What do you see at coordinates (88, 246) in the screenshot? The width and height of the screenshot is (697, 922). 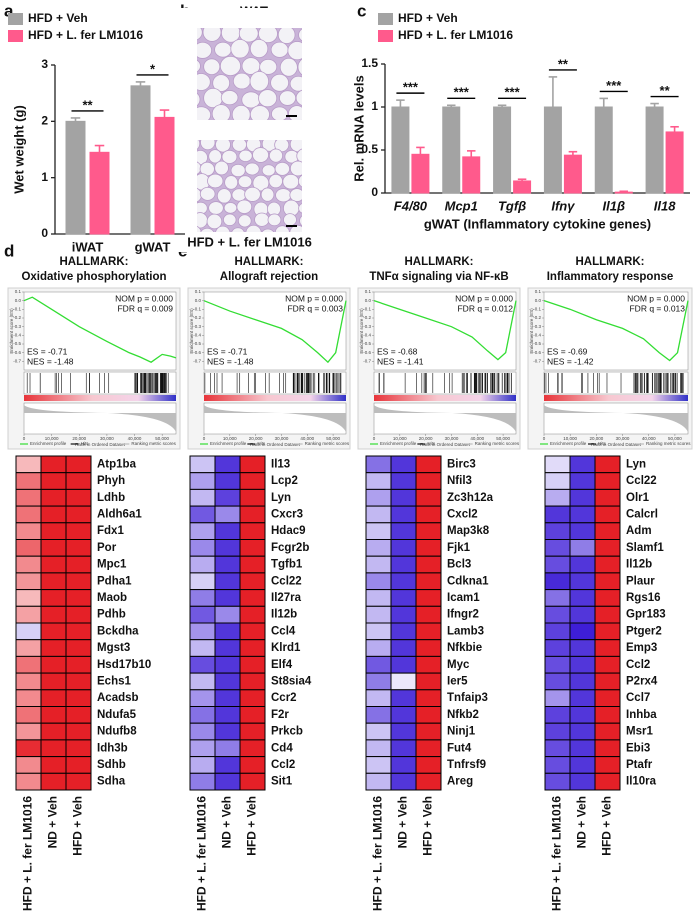 I see `x-tick-label: iWAT` at bounding box center [88, 246].